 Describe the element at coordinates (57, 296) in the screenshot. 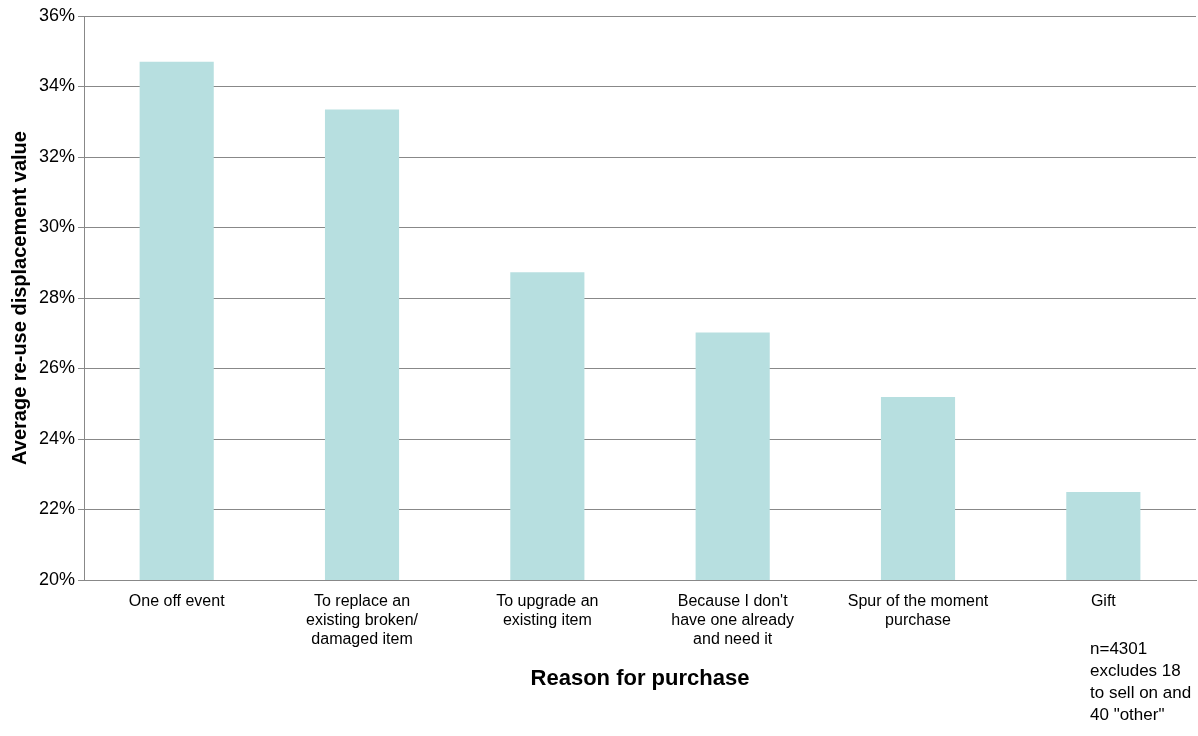

I see `y-tick-label: 28%` at that location.